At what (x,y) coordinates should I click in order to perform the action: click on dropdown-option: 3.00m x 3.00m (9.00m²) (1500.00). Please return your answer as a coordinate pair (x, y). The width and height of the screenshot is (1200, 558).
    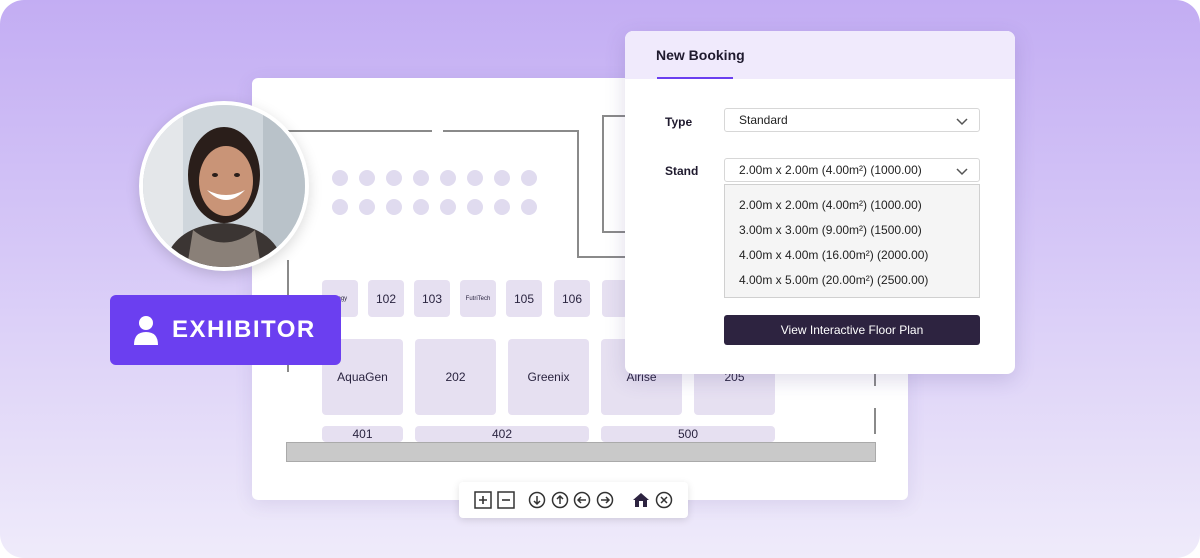
    Looking at the image, I should click on (830, 230).